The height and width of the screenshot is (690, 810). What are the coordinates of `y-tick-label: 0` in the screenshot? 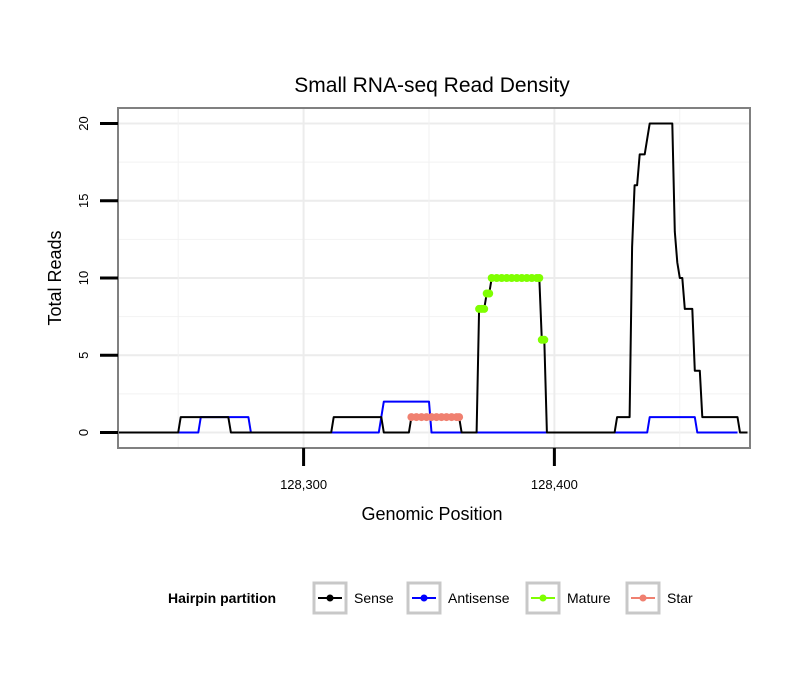 It's located at (83, 432).